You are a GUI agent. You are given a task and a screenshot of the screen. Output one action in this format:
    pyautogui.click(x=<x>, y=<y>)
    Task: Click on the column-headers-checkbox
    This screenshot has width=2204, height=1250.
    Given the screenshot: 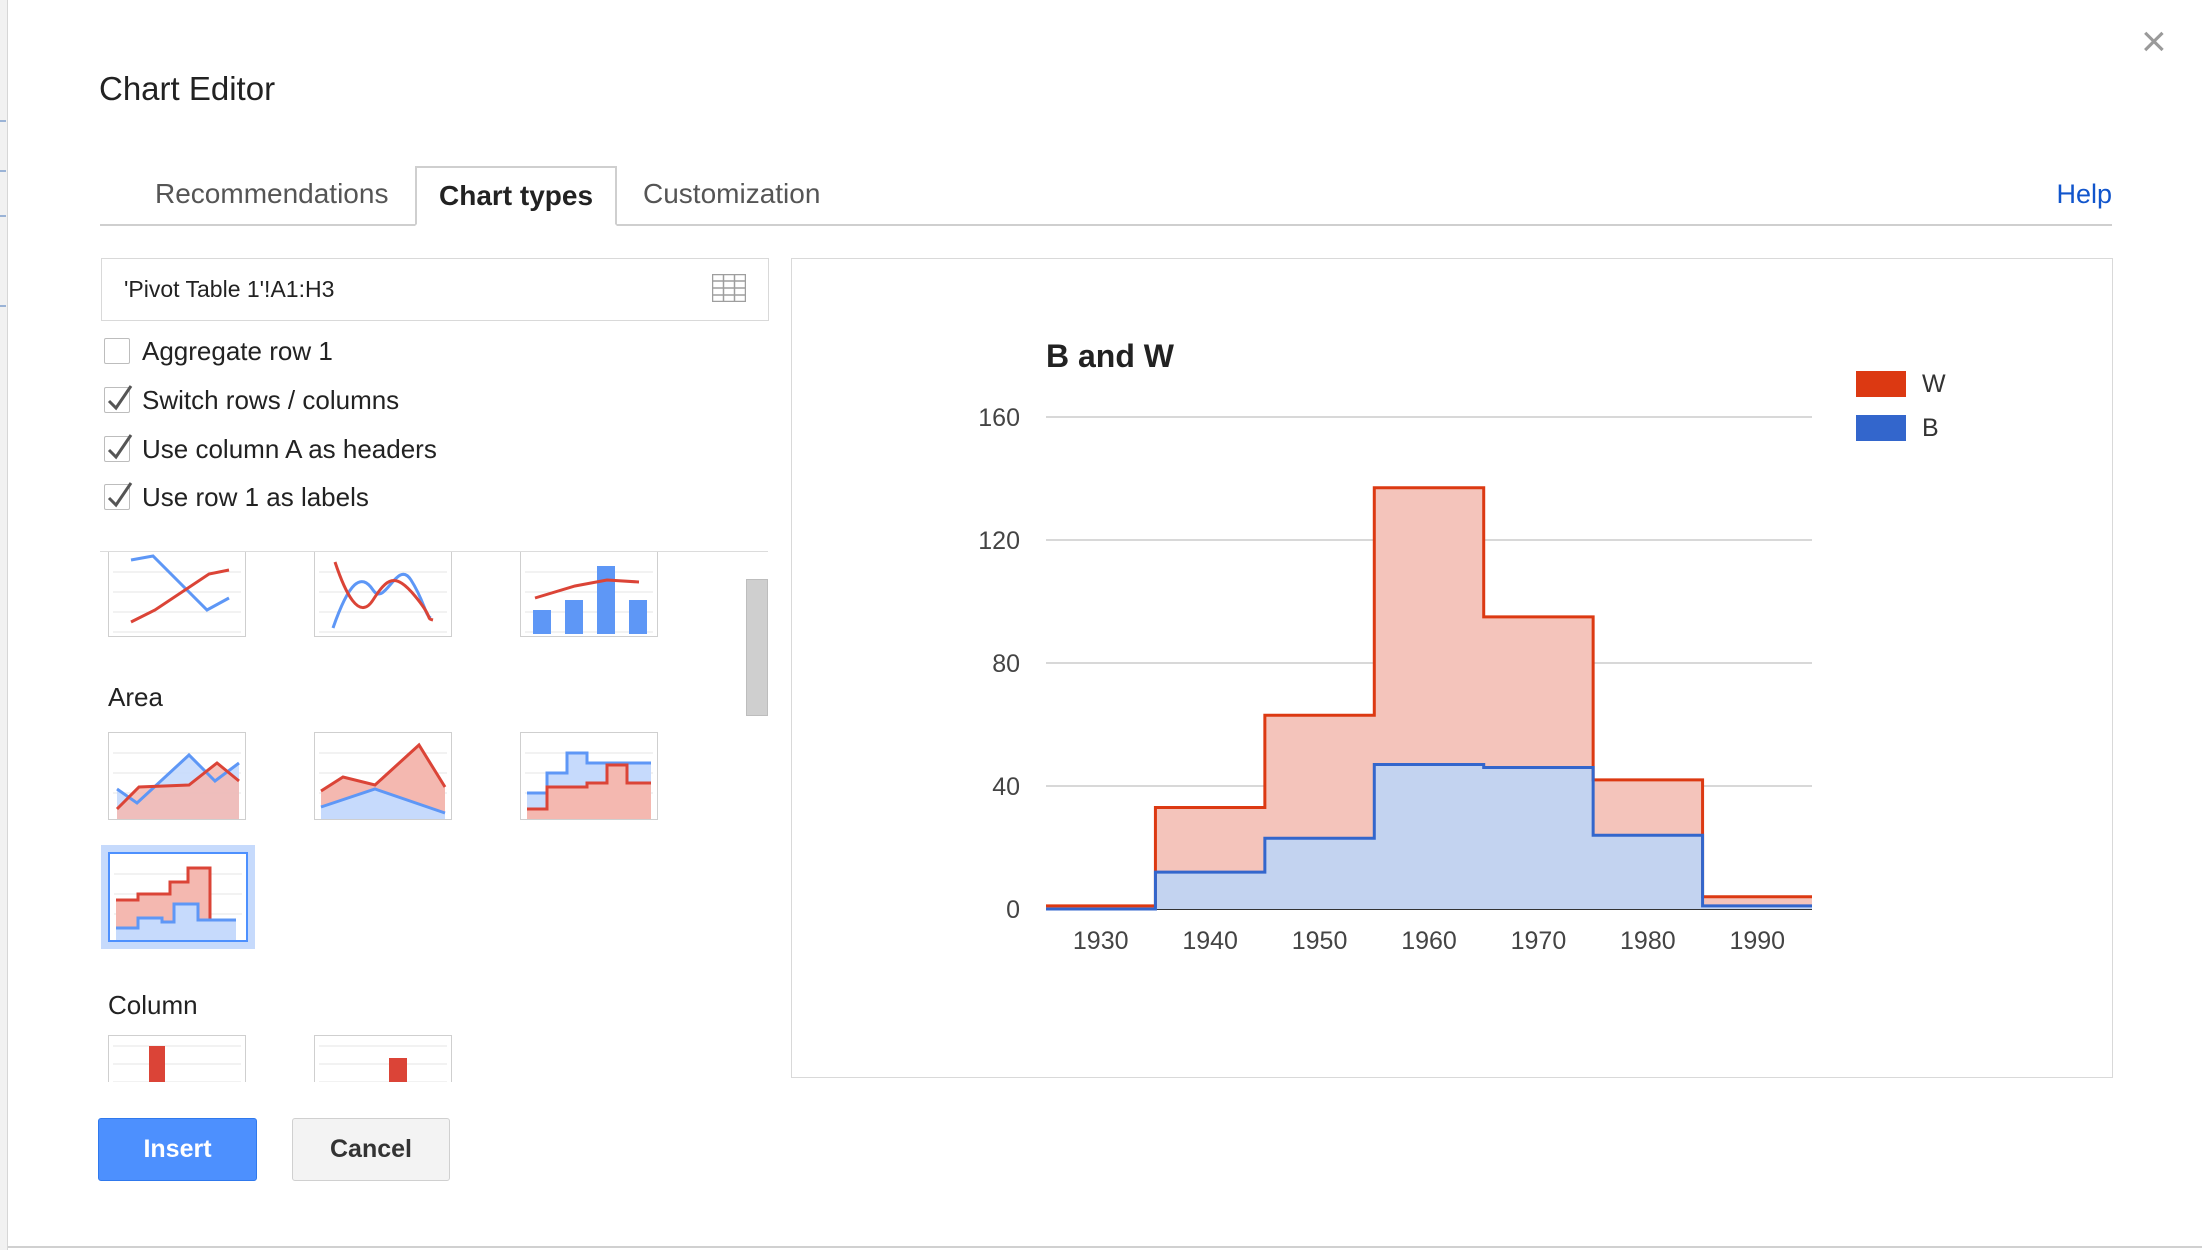 What is the action you would take?
    pyautogui.click(x=118, y=448)
    